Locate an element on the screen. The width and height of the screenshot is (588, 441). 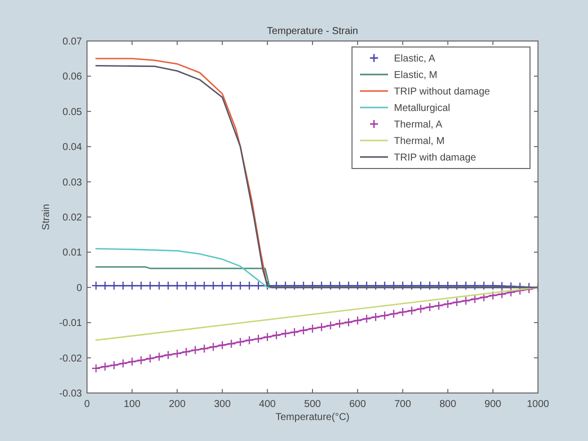
legend-label: Thermal, M is located at coordinates (419, 141).